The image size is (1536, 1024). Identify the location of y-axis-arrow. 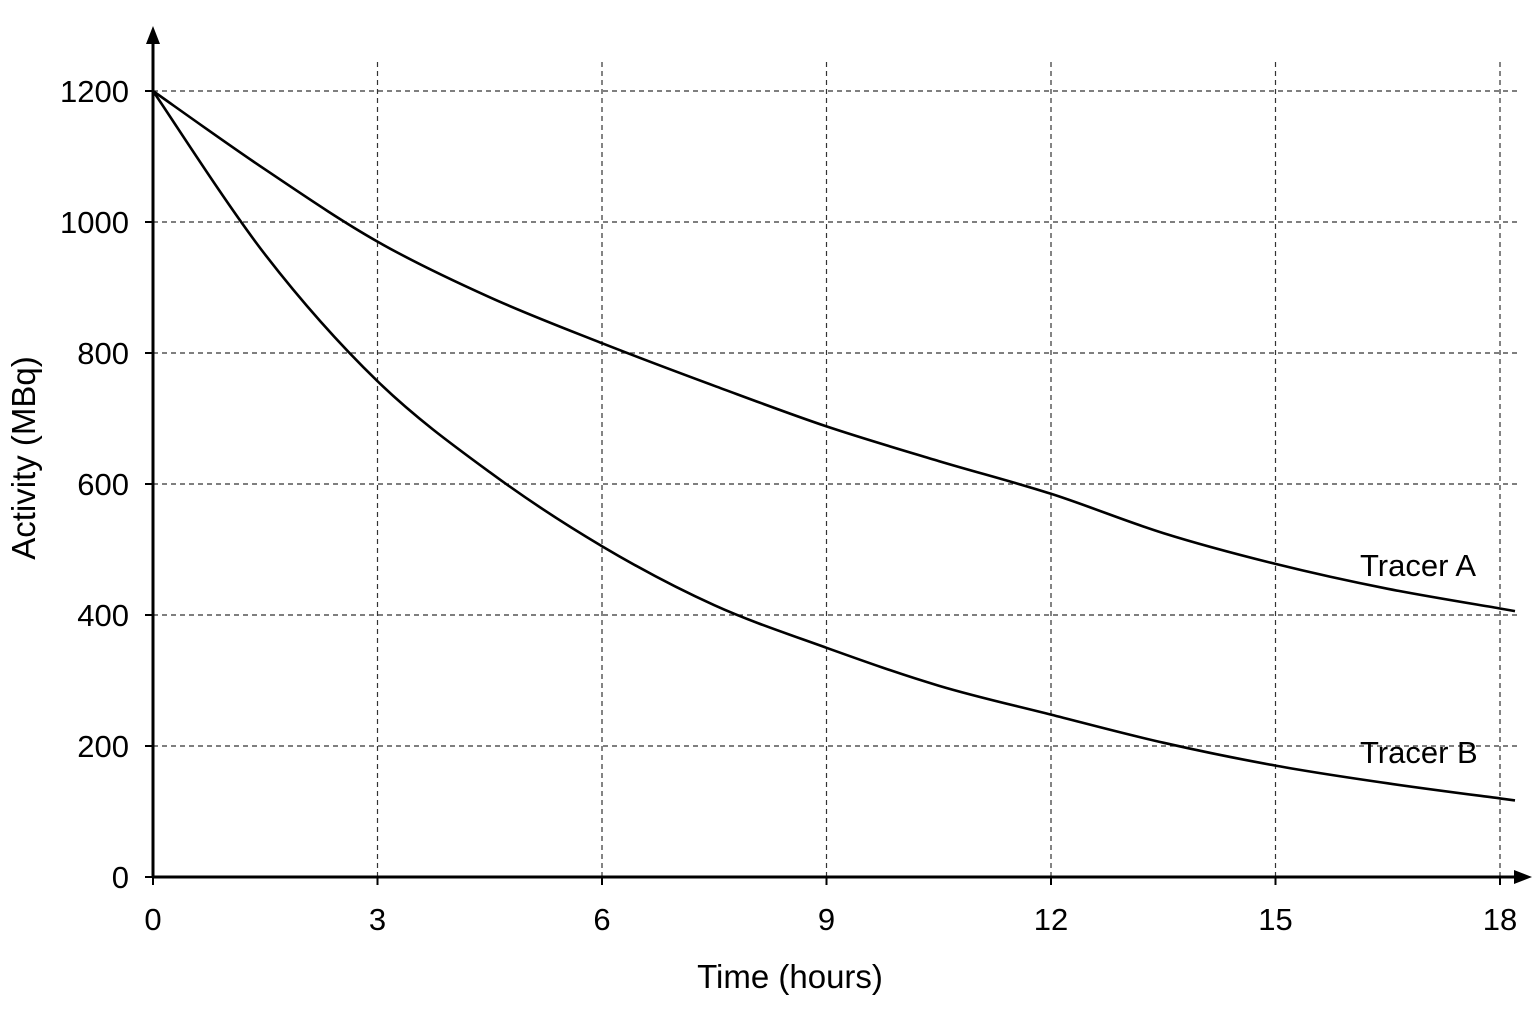
(153, 35).